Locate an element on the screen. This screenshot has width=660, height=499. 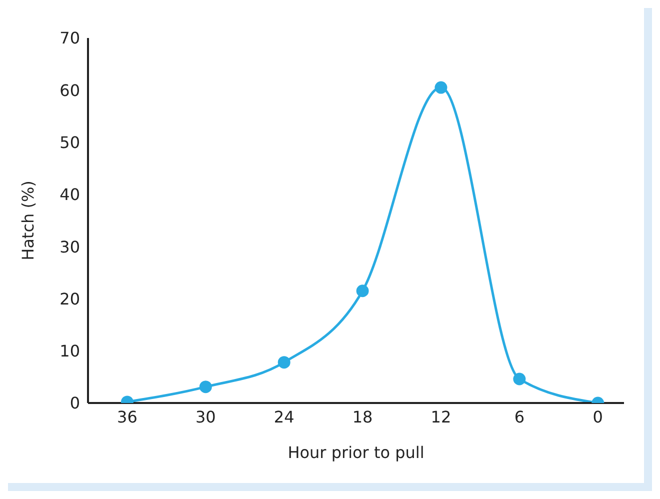
y-tick-label: 70 is located at coordinates (70, 38).